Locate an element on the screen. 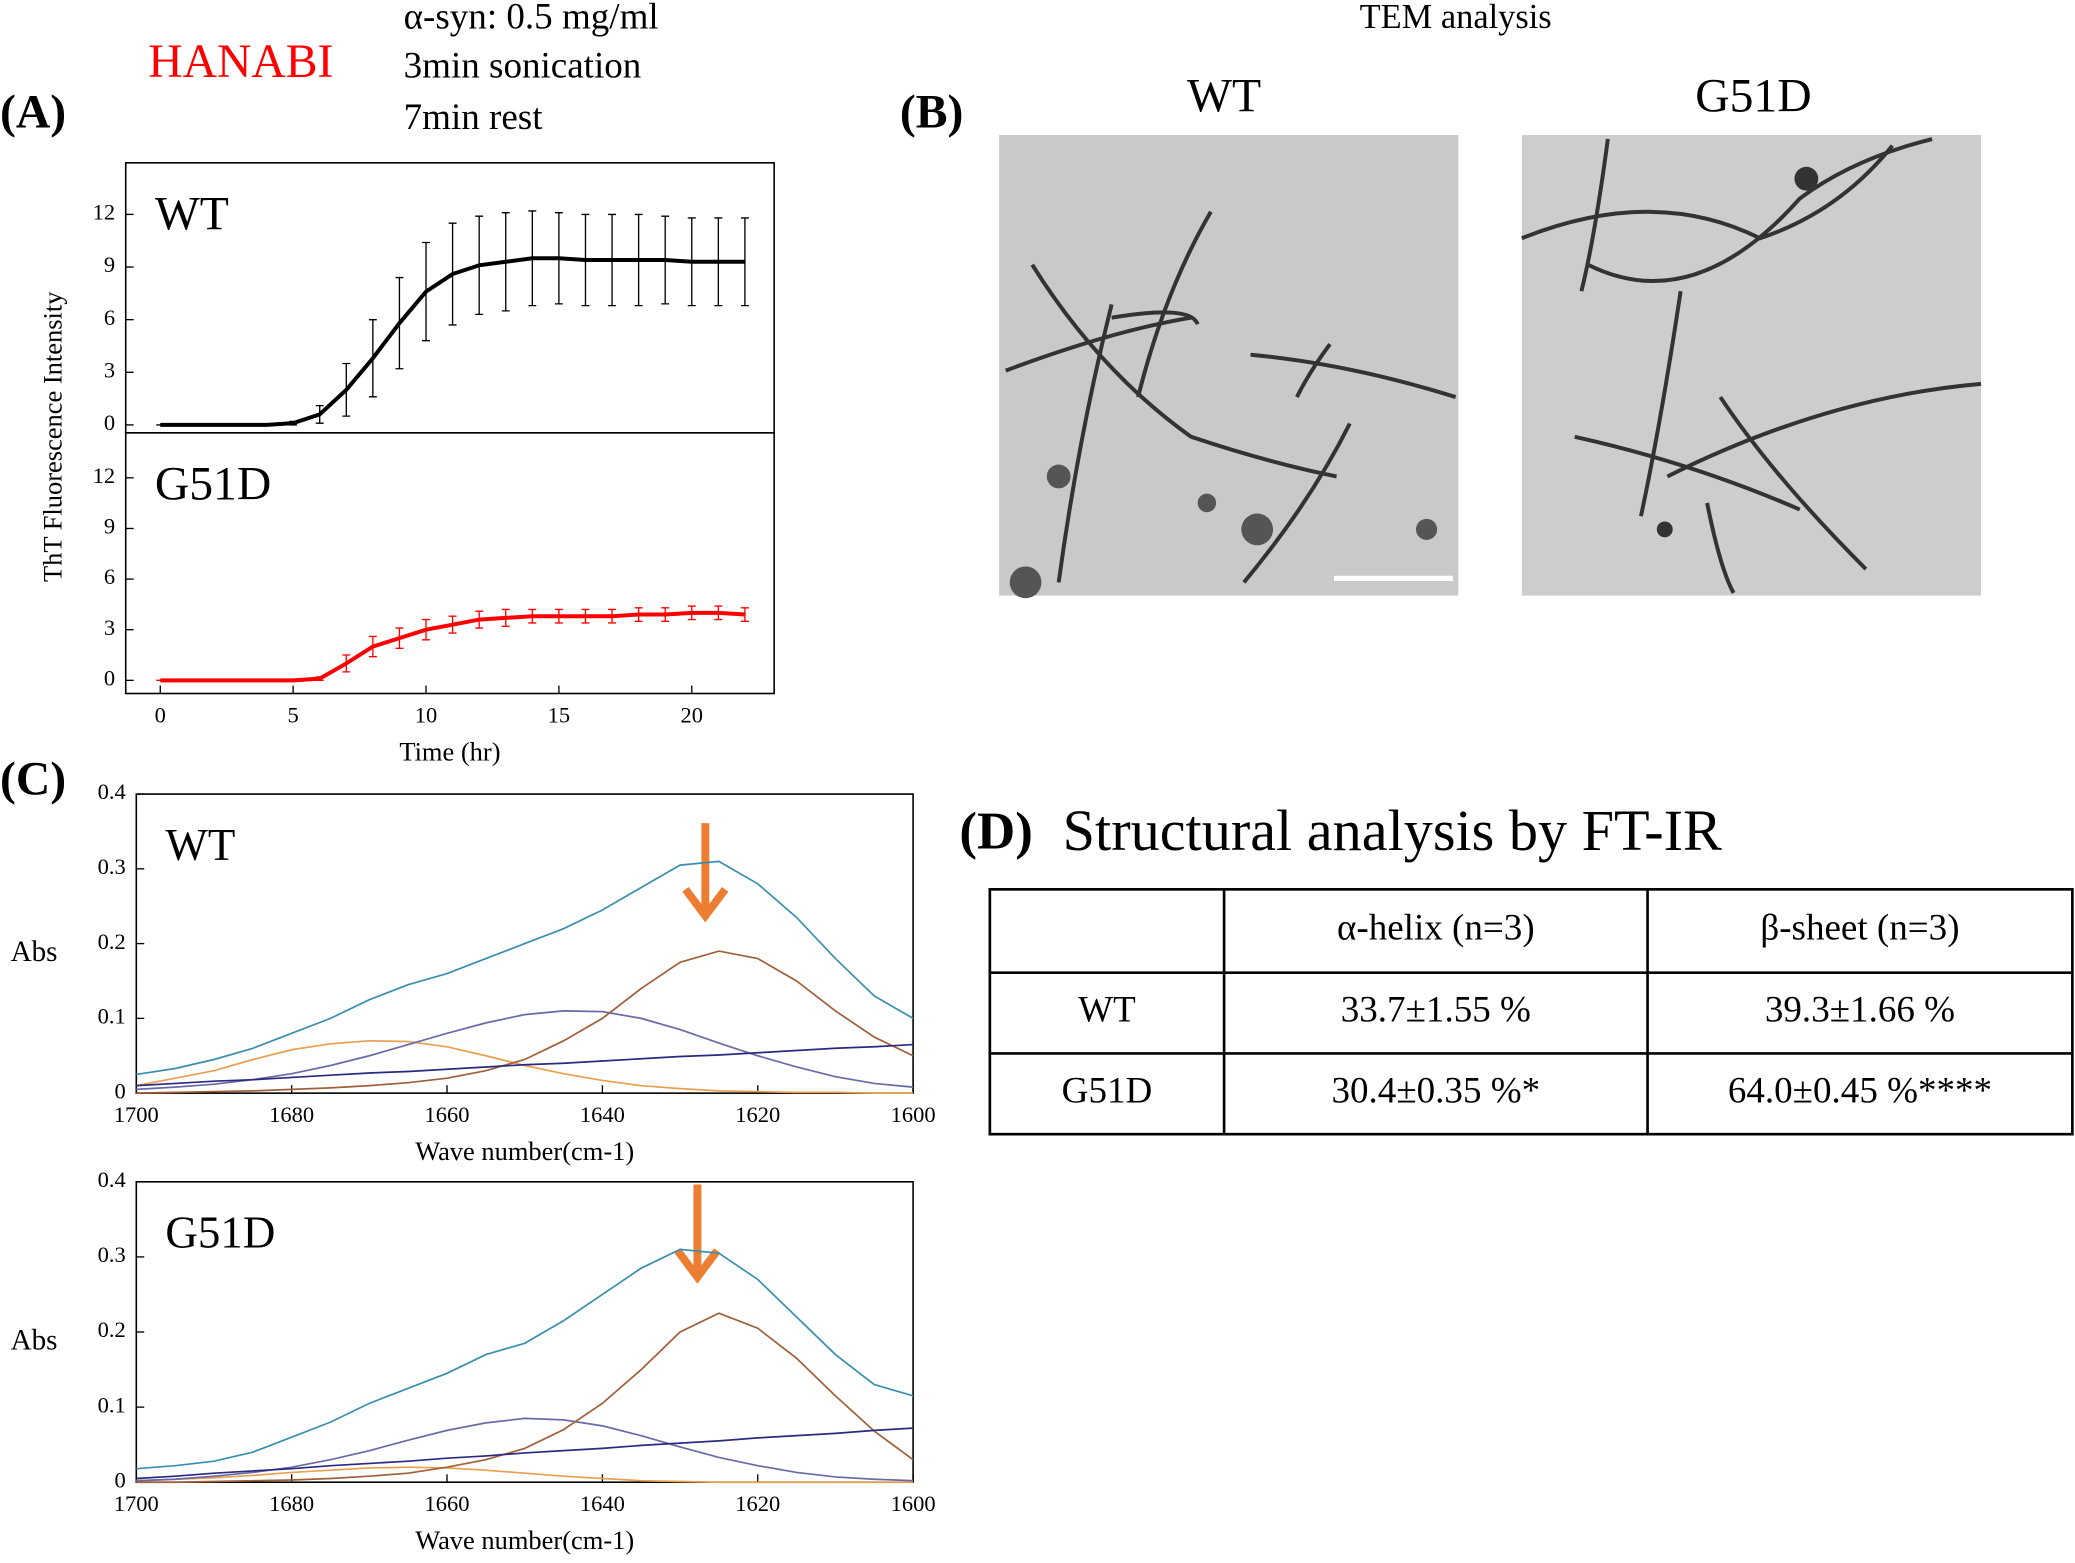  condition: 3min sonication is located at coordinates (523, 65).